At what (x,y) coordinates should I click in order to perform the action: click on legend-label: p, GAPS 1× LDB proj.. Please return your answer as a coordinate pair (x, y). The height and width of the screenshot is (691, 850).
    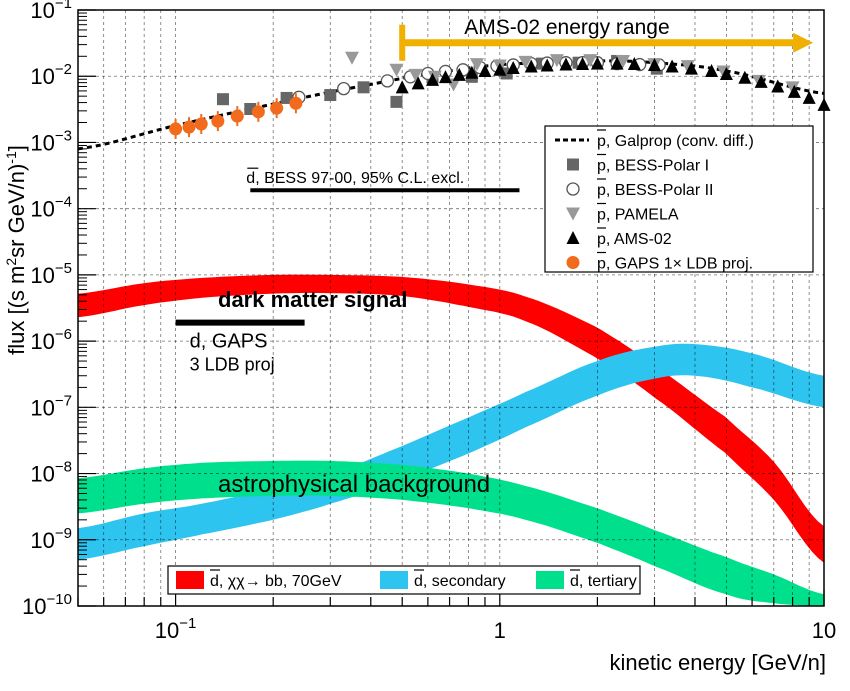
    Looking at the image, I should click on (675, 264).